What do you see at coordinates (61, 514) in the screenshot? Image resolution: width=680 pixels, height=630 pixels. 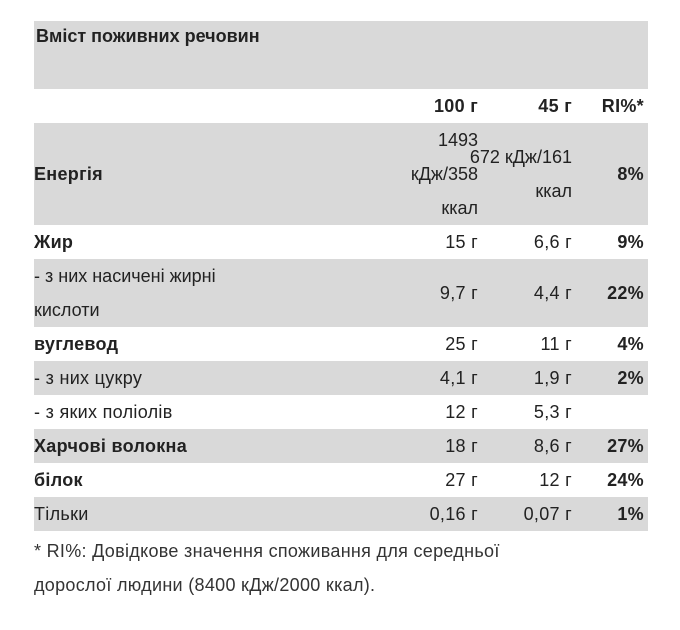 I see `row-label: Тільки` at bounding box center [61, 514].